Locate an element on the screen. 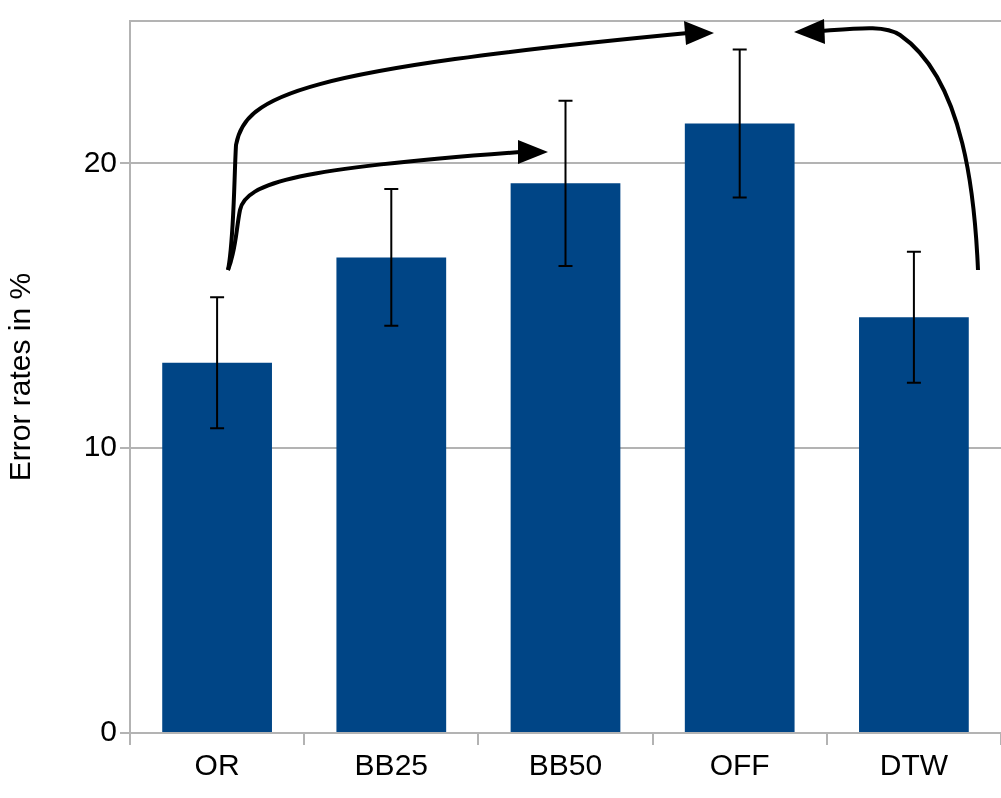  x-tick-label: OR is located at coordinates (217, 765).